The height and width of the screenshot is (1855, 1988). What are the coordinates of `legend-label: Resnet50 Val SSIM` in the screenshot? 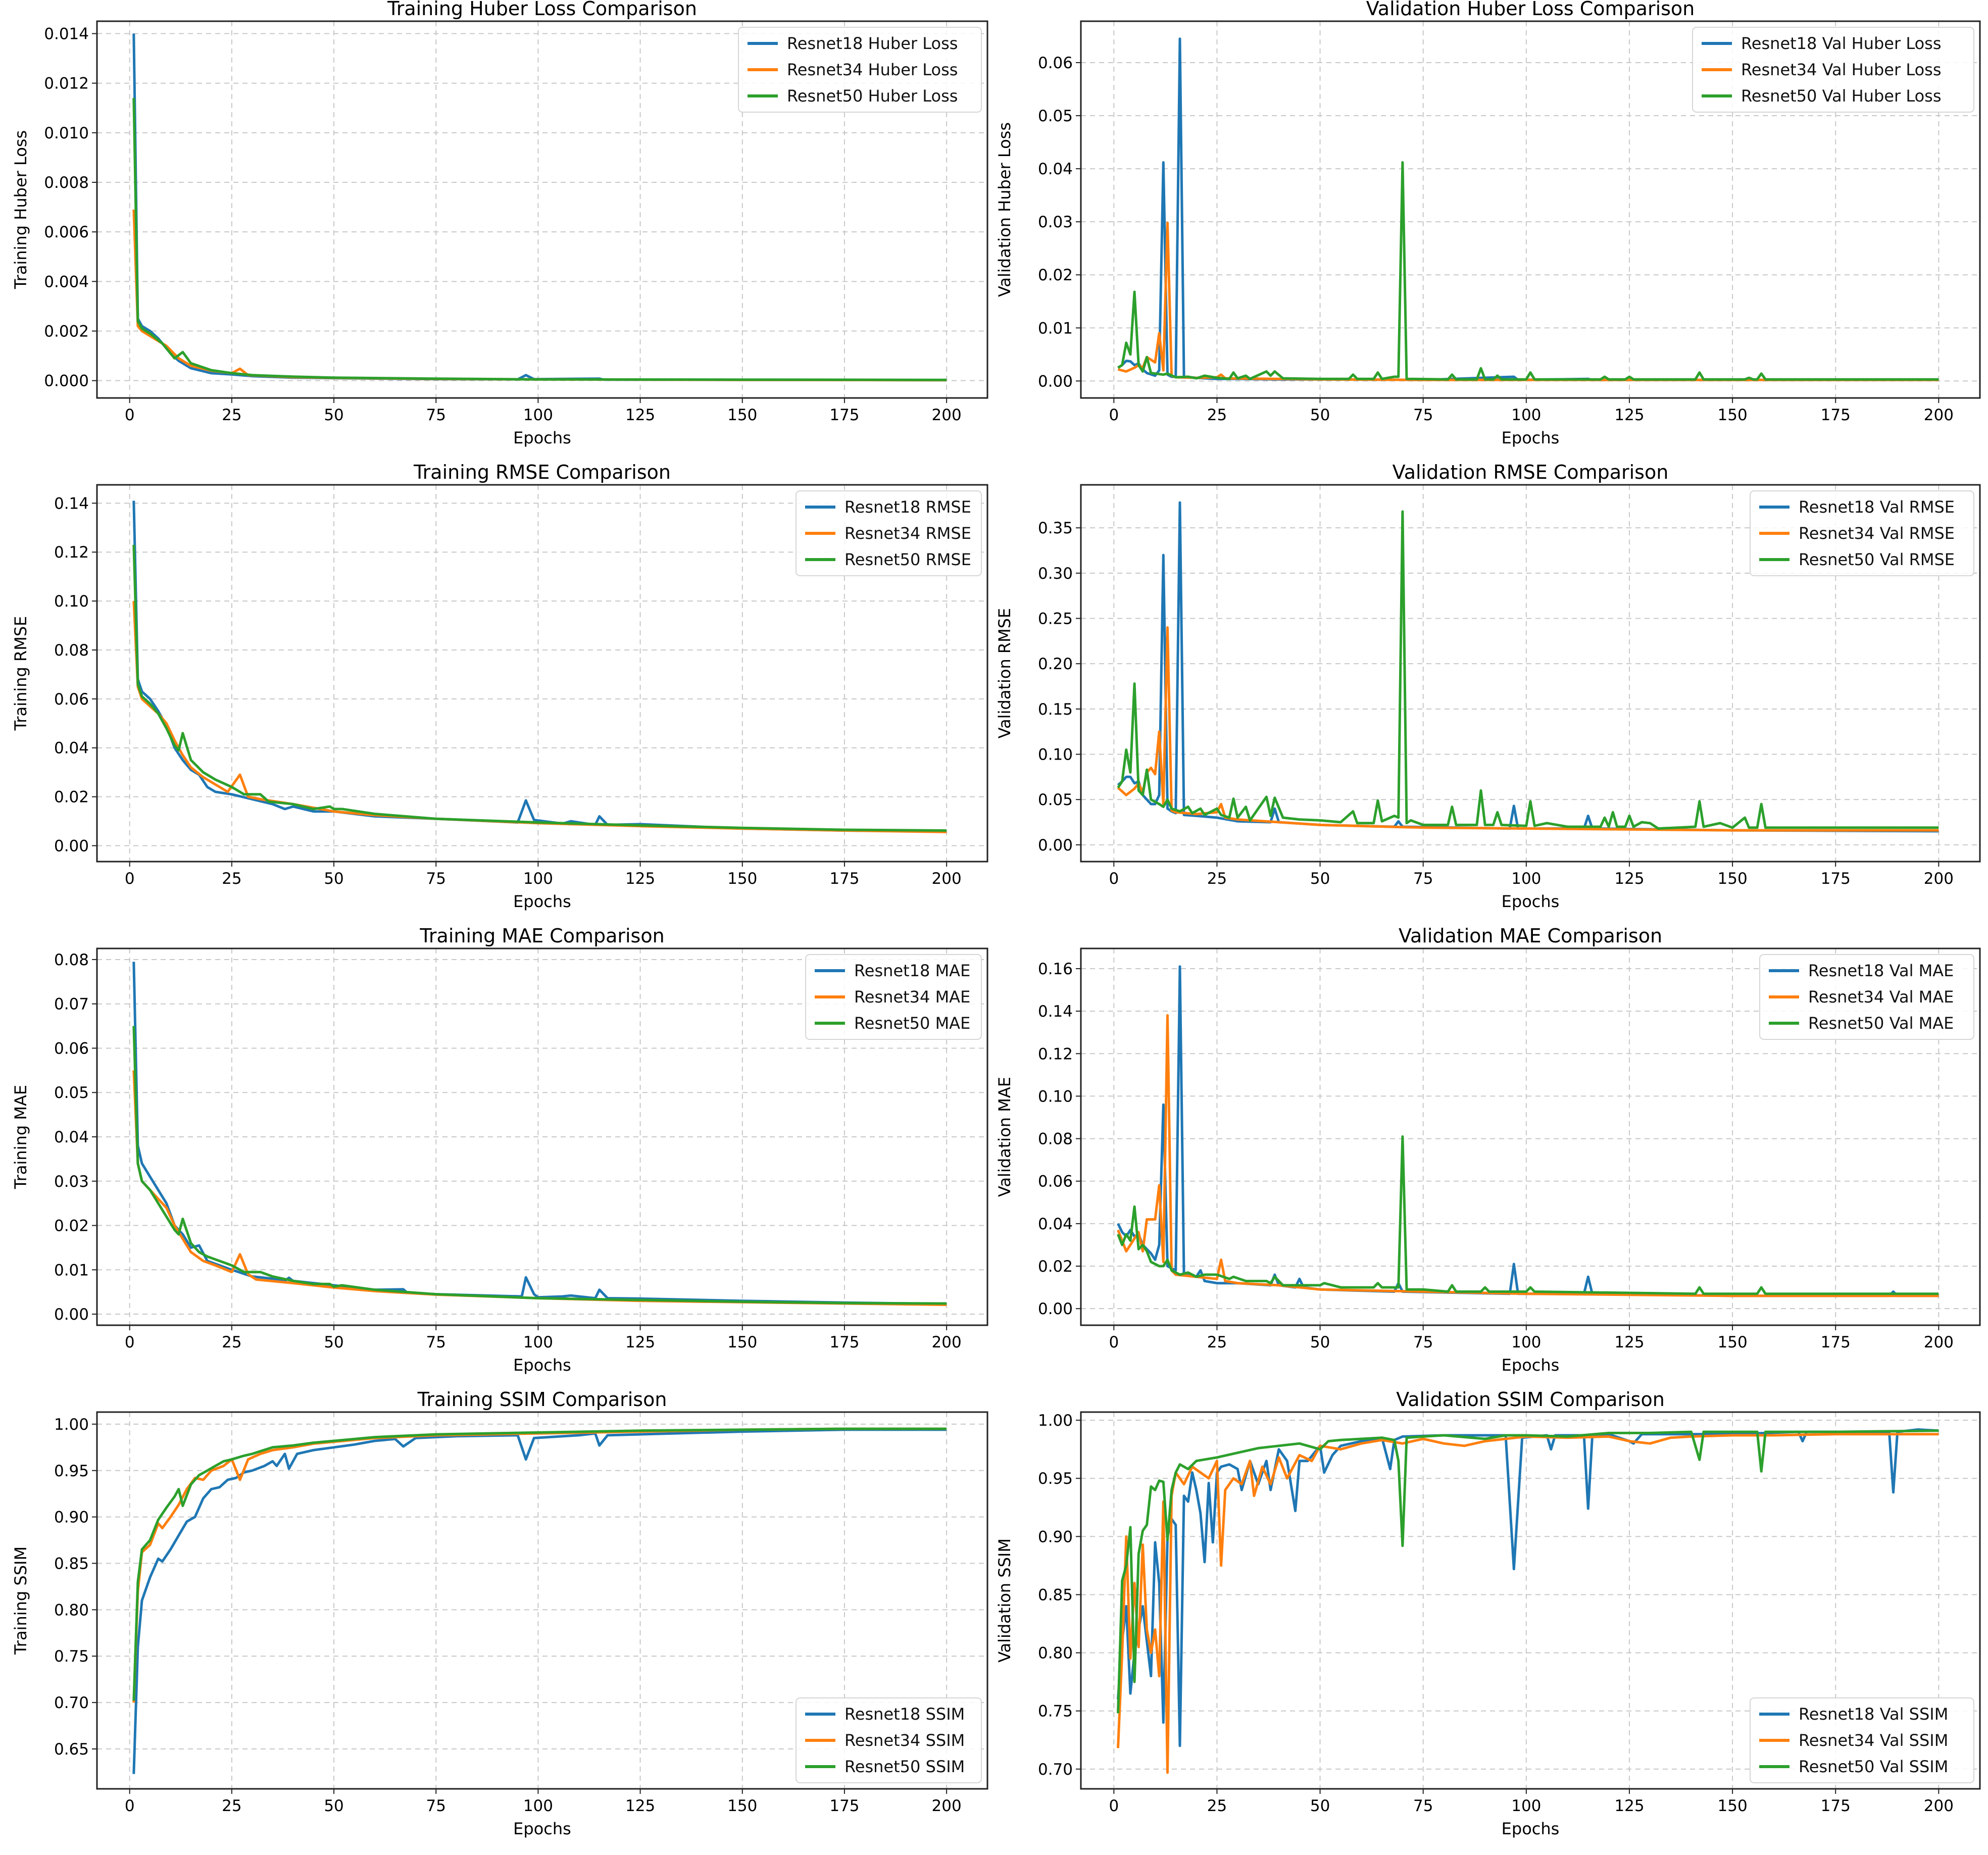 It's located at (1874, 1766).